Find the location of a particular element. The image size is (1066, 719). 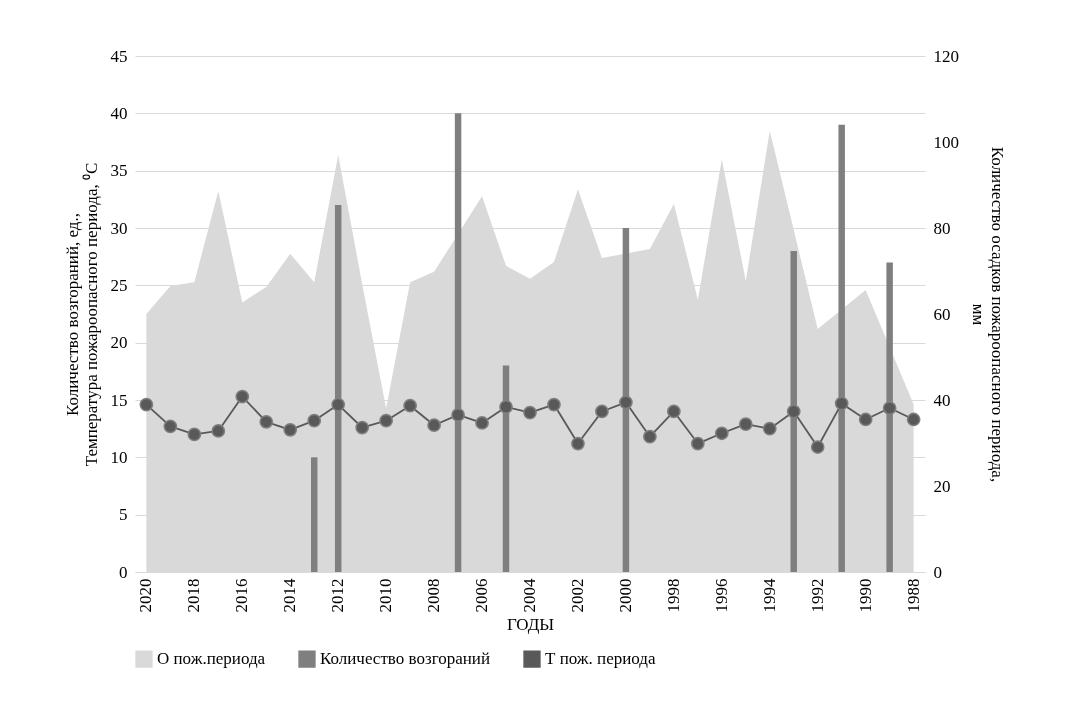

y-tick-label: 35 is located at coordinates (119, 171).